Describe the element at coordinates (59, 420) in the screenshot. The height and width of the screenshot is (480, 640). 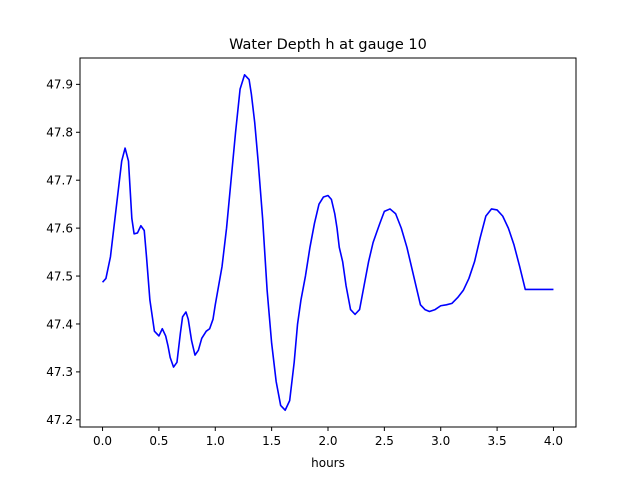
I see `y-tick-label: 47.2` at that location.